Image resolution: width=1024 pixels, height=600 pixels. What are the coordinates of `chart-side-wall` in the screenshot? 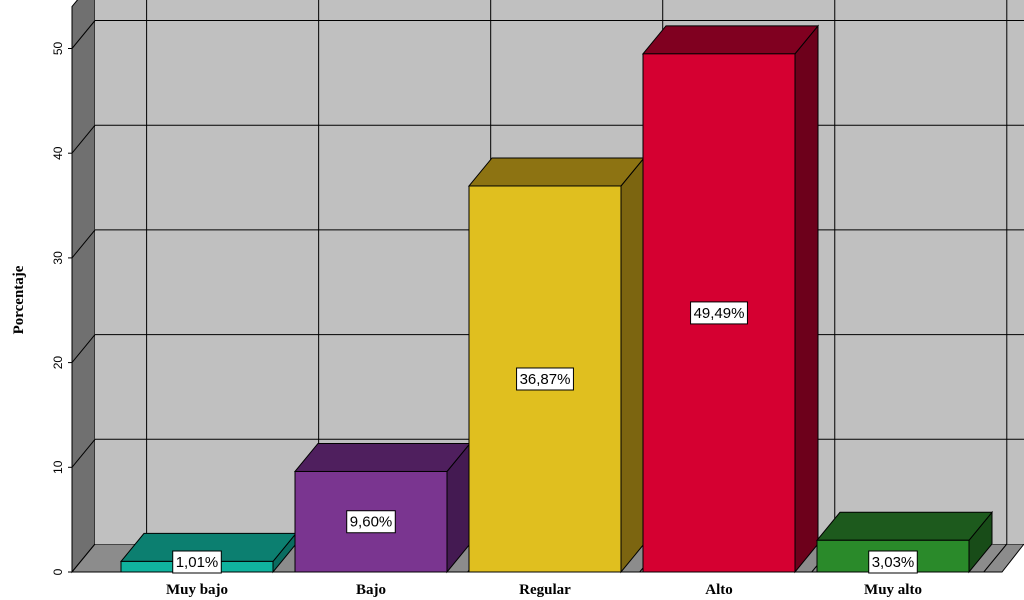 It's located at (83, 287).